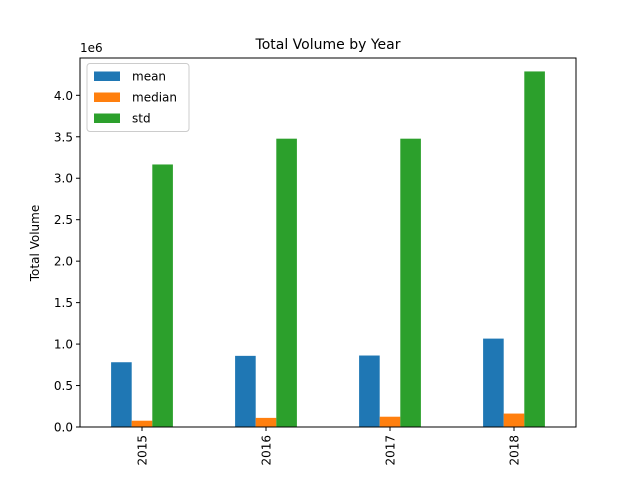 The image size is (640, 480). I want to click on y-tick-label: 0.5, so click(63, 386).